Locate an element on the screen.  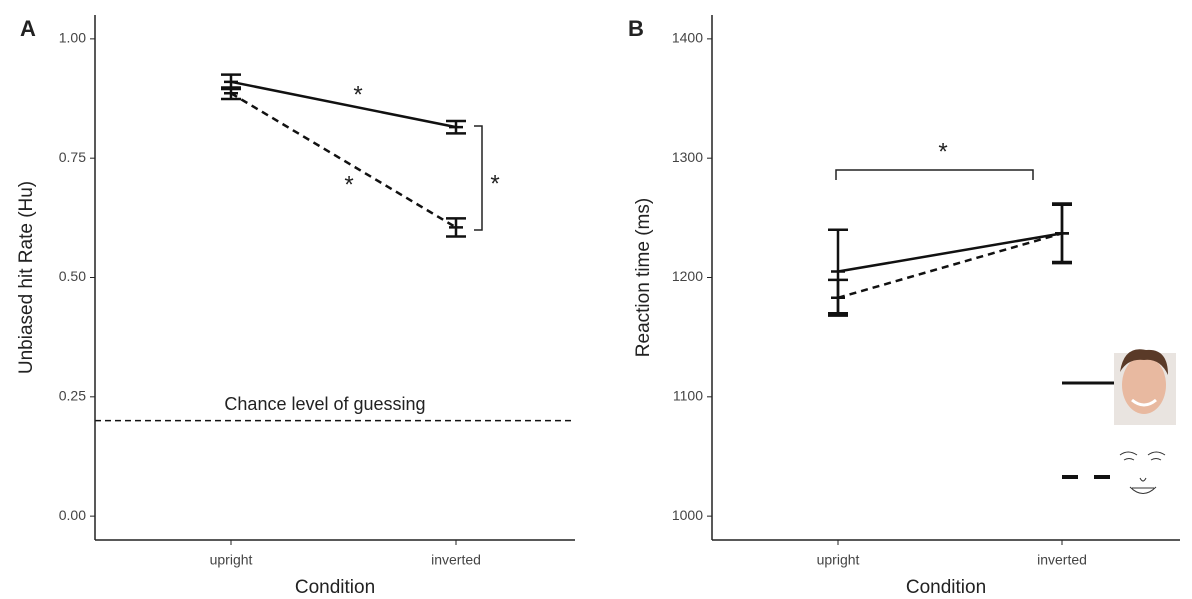
y-tick-label: 1200 is located at coordinates (687, 276).